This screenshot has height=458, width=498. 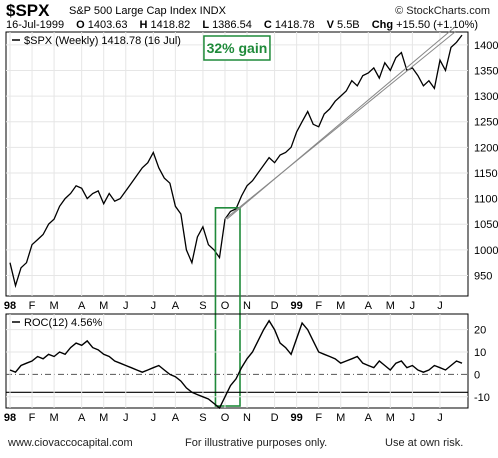 What do you see at coordinates (10, 418) in the screenshot?
I see `roc-x-tick-label: 98` at bounding box center [10, 418].